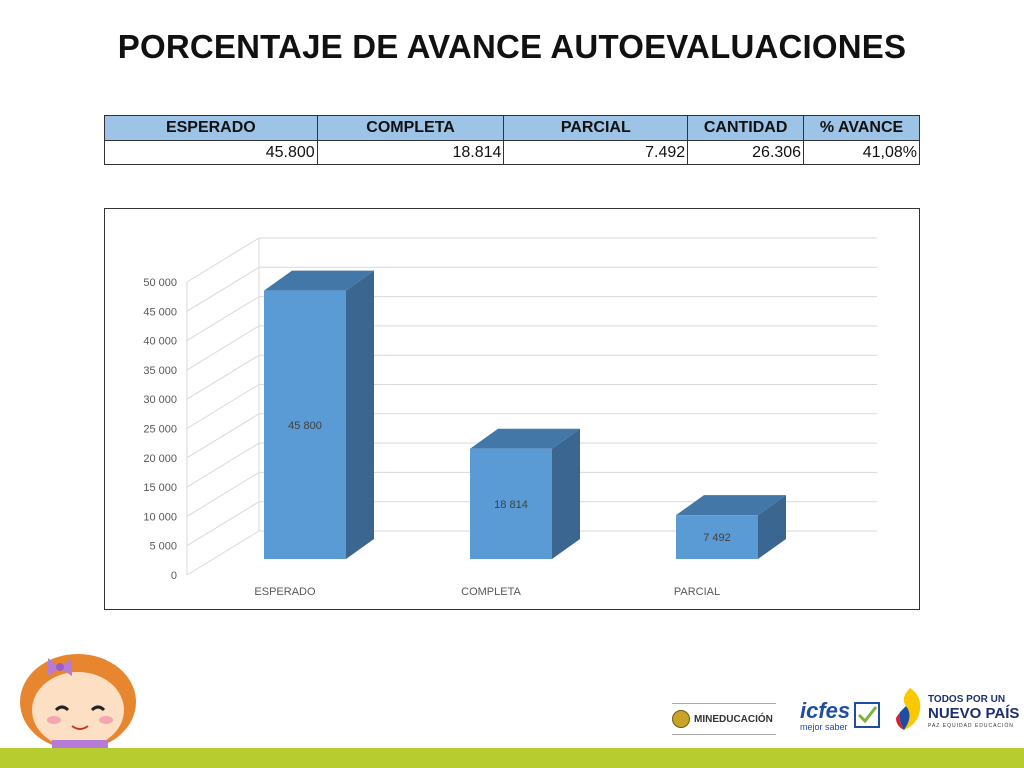 The width and height of the screenshot is (1024, 768). What do you see at coordinates (211, 152) in the screenshot?
I see `table-cell: 45.800` at bounding box center [211, 152].